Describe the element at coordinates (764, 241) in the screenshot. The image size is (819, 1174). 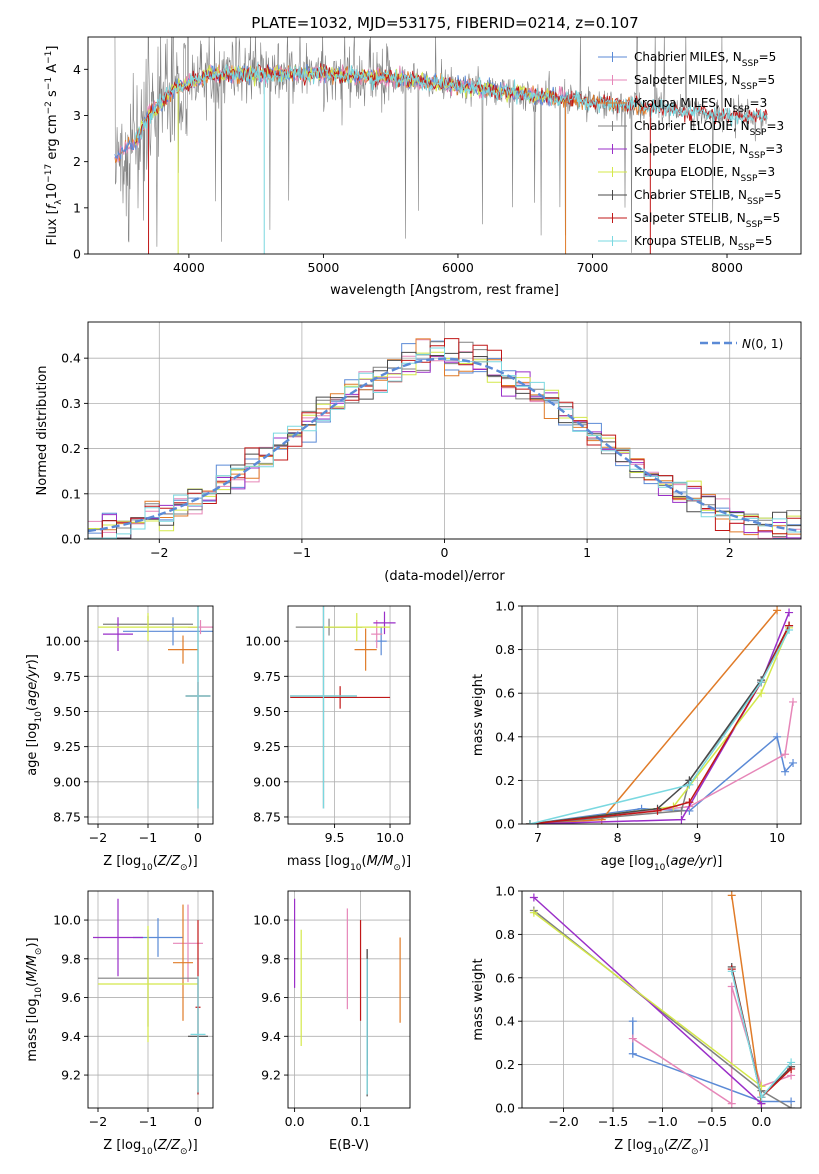
I see `legend-text: =5` at that location.